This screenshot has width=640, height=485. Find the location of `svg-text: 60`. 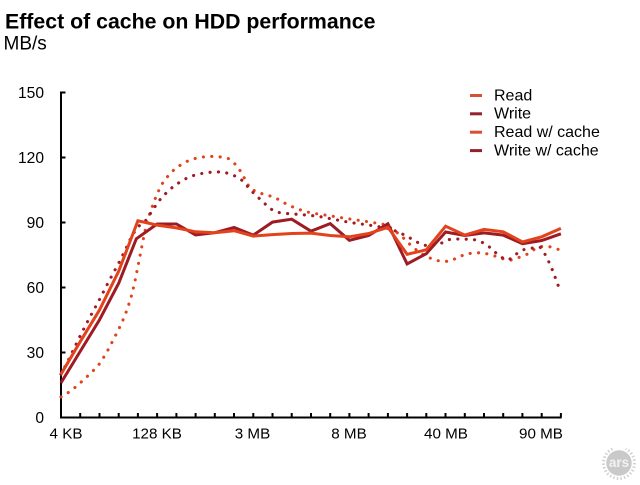

svg-text: 60 is located at coordinates (36, 288).